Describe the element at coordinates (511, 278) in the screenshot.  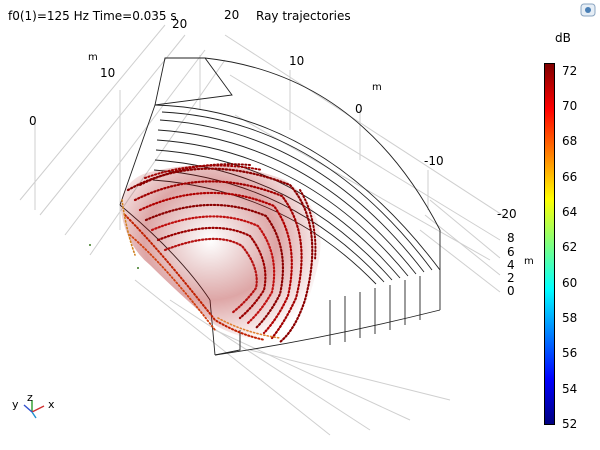
I see `z-tick-label: 2` at that location.